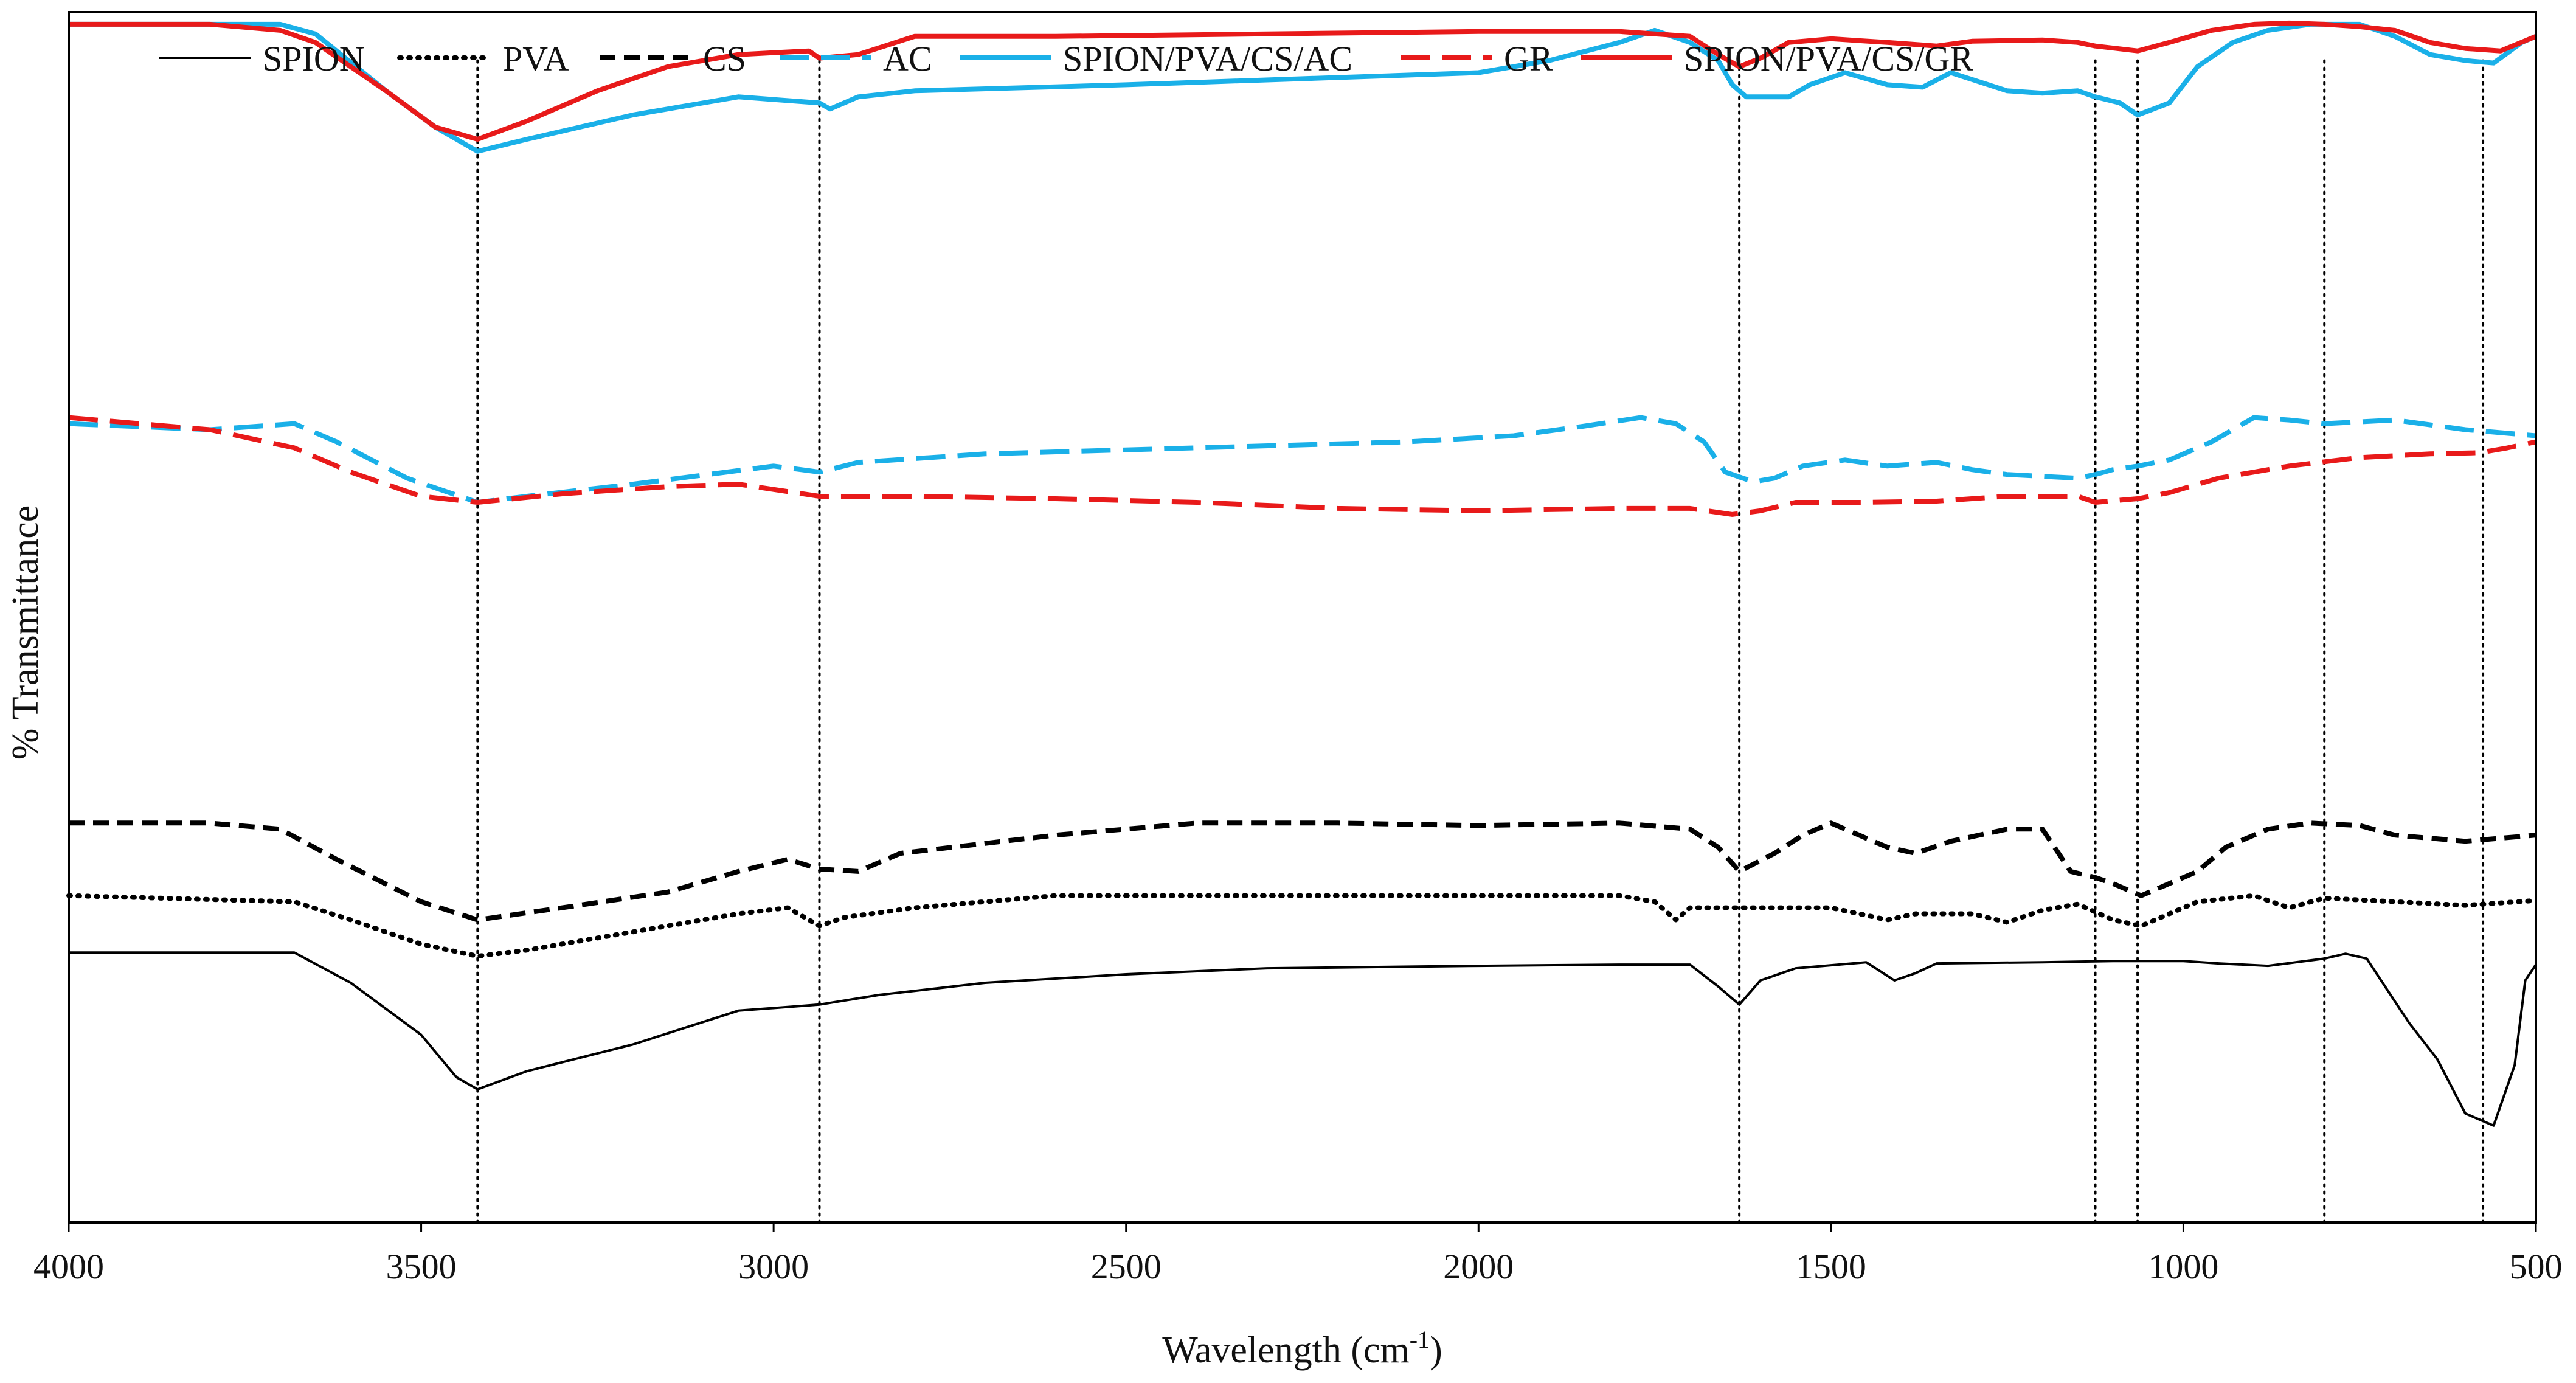 Image resolution: width=2576 pixels, height=1383 pixels. Describe the element at coordinates (25, 632) in the screenshot. I see `y-axis-label: % Transmittance` at that location.